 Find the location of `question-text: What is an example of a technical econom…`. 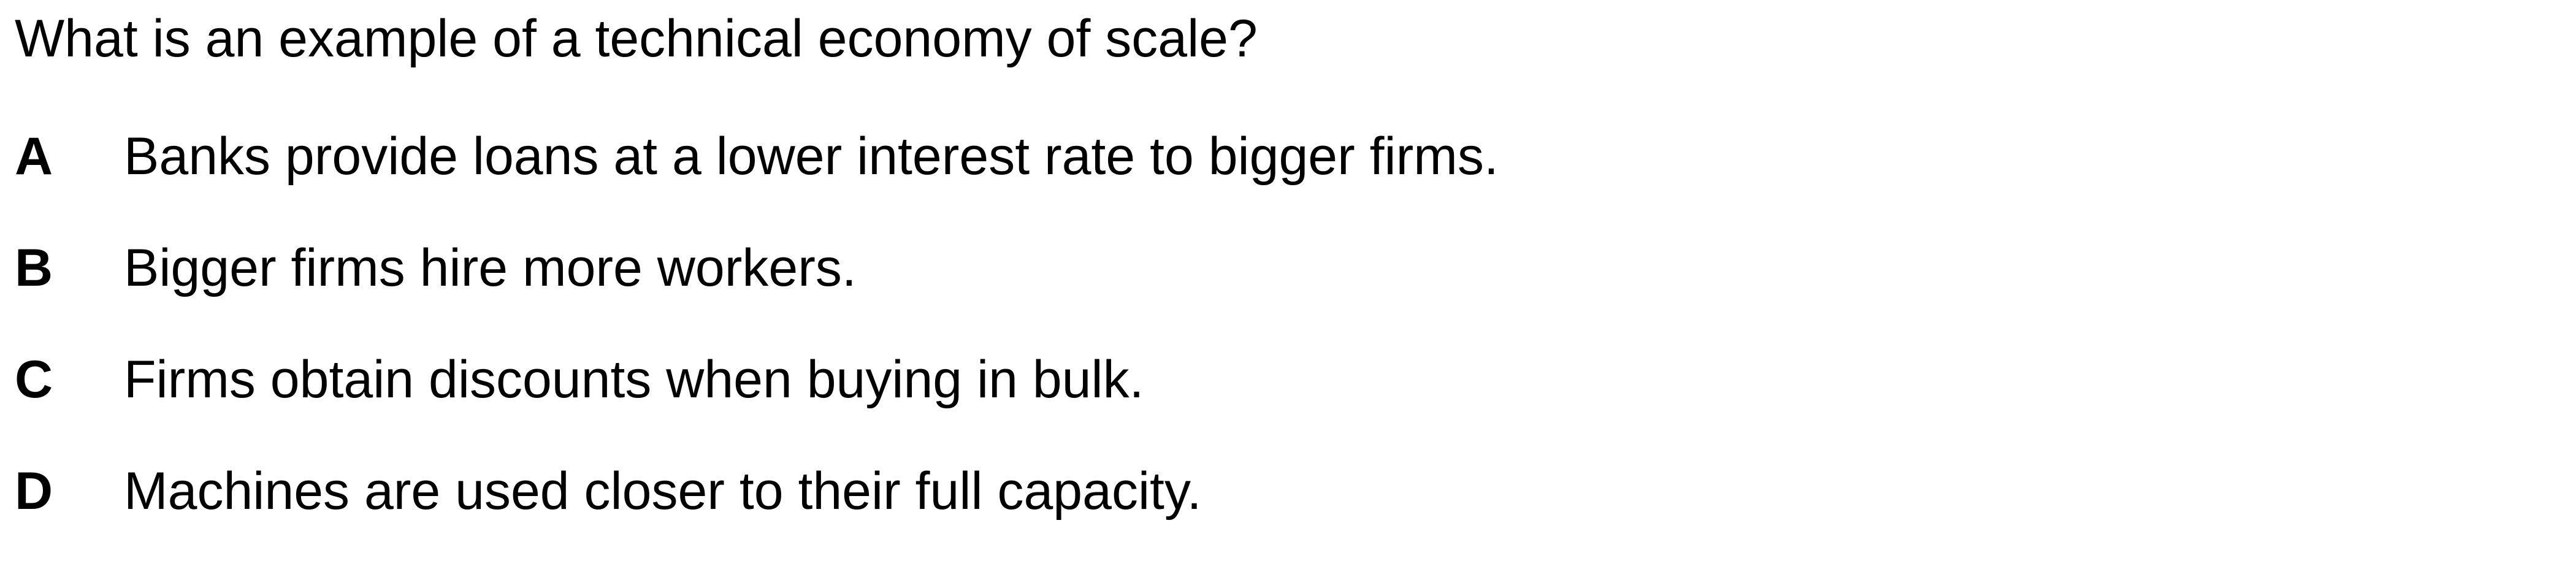

question-text: What is an example of a technical econom… is located at coordinates (636, 38).